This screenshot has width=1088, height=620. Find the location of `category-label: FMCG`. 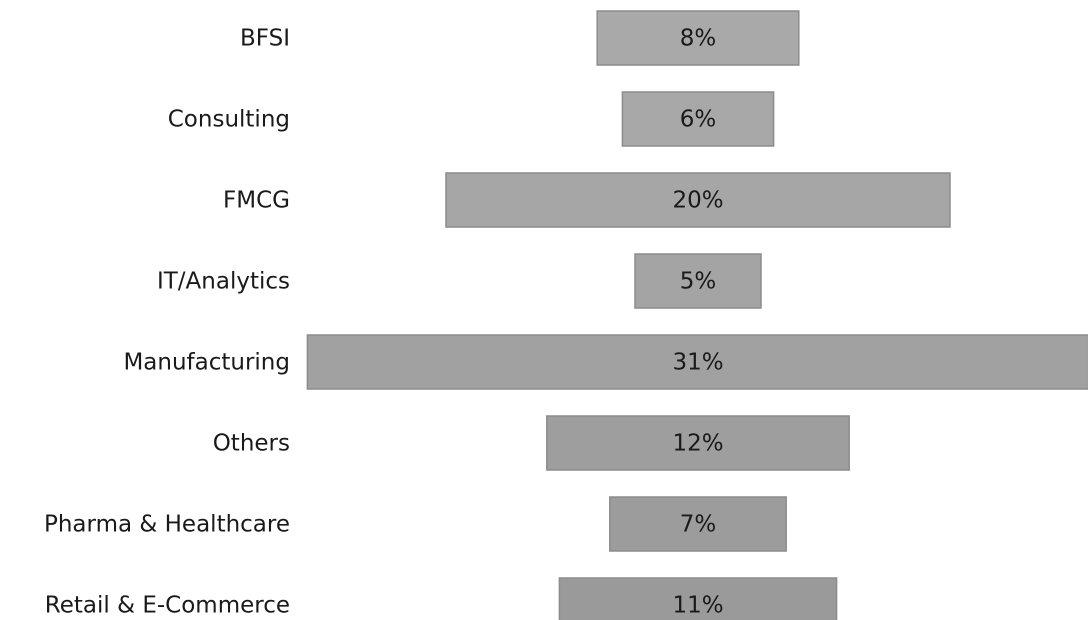

category-label: FMCG is located at coordinates (256, 201).